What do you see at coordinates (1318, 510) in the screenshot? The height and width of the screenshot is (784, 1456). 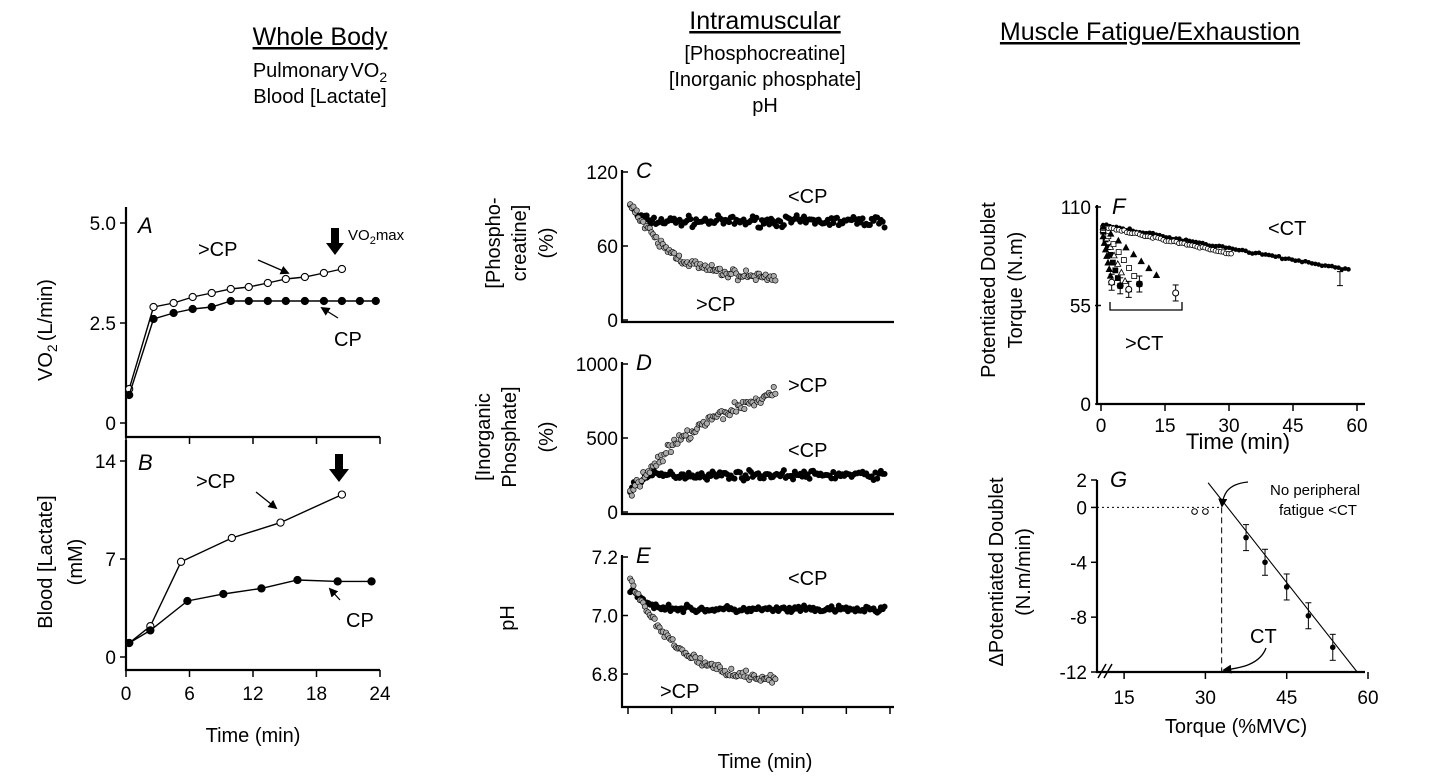 I see `panel-g-note-line2: fatigue <CT` at bounding box center [1318, 510].